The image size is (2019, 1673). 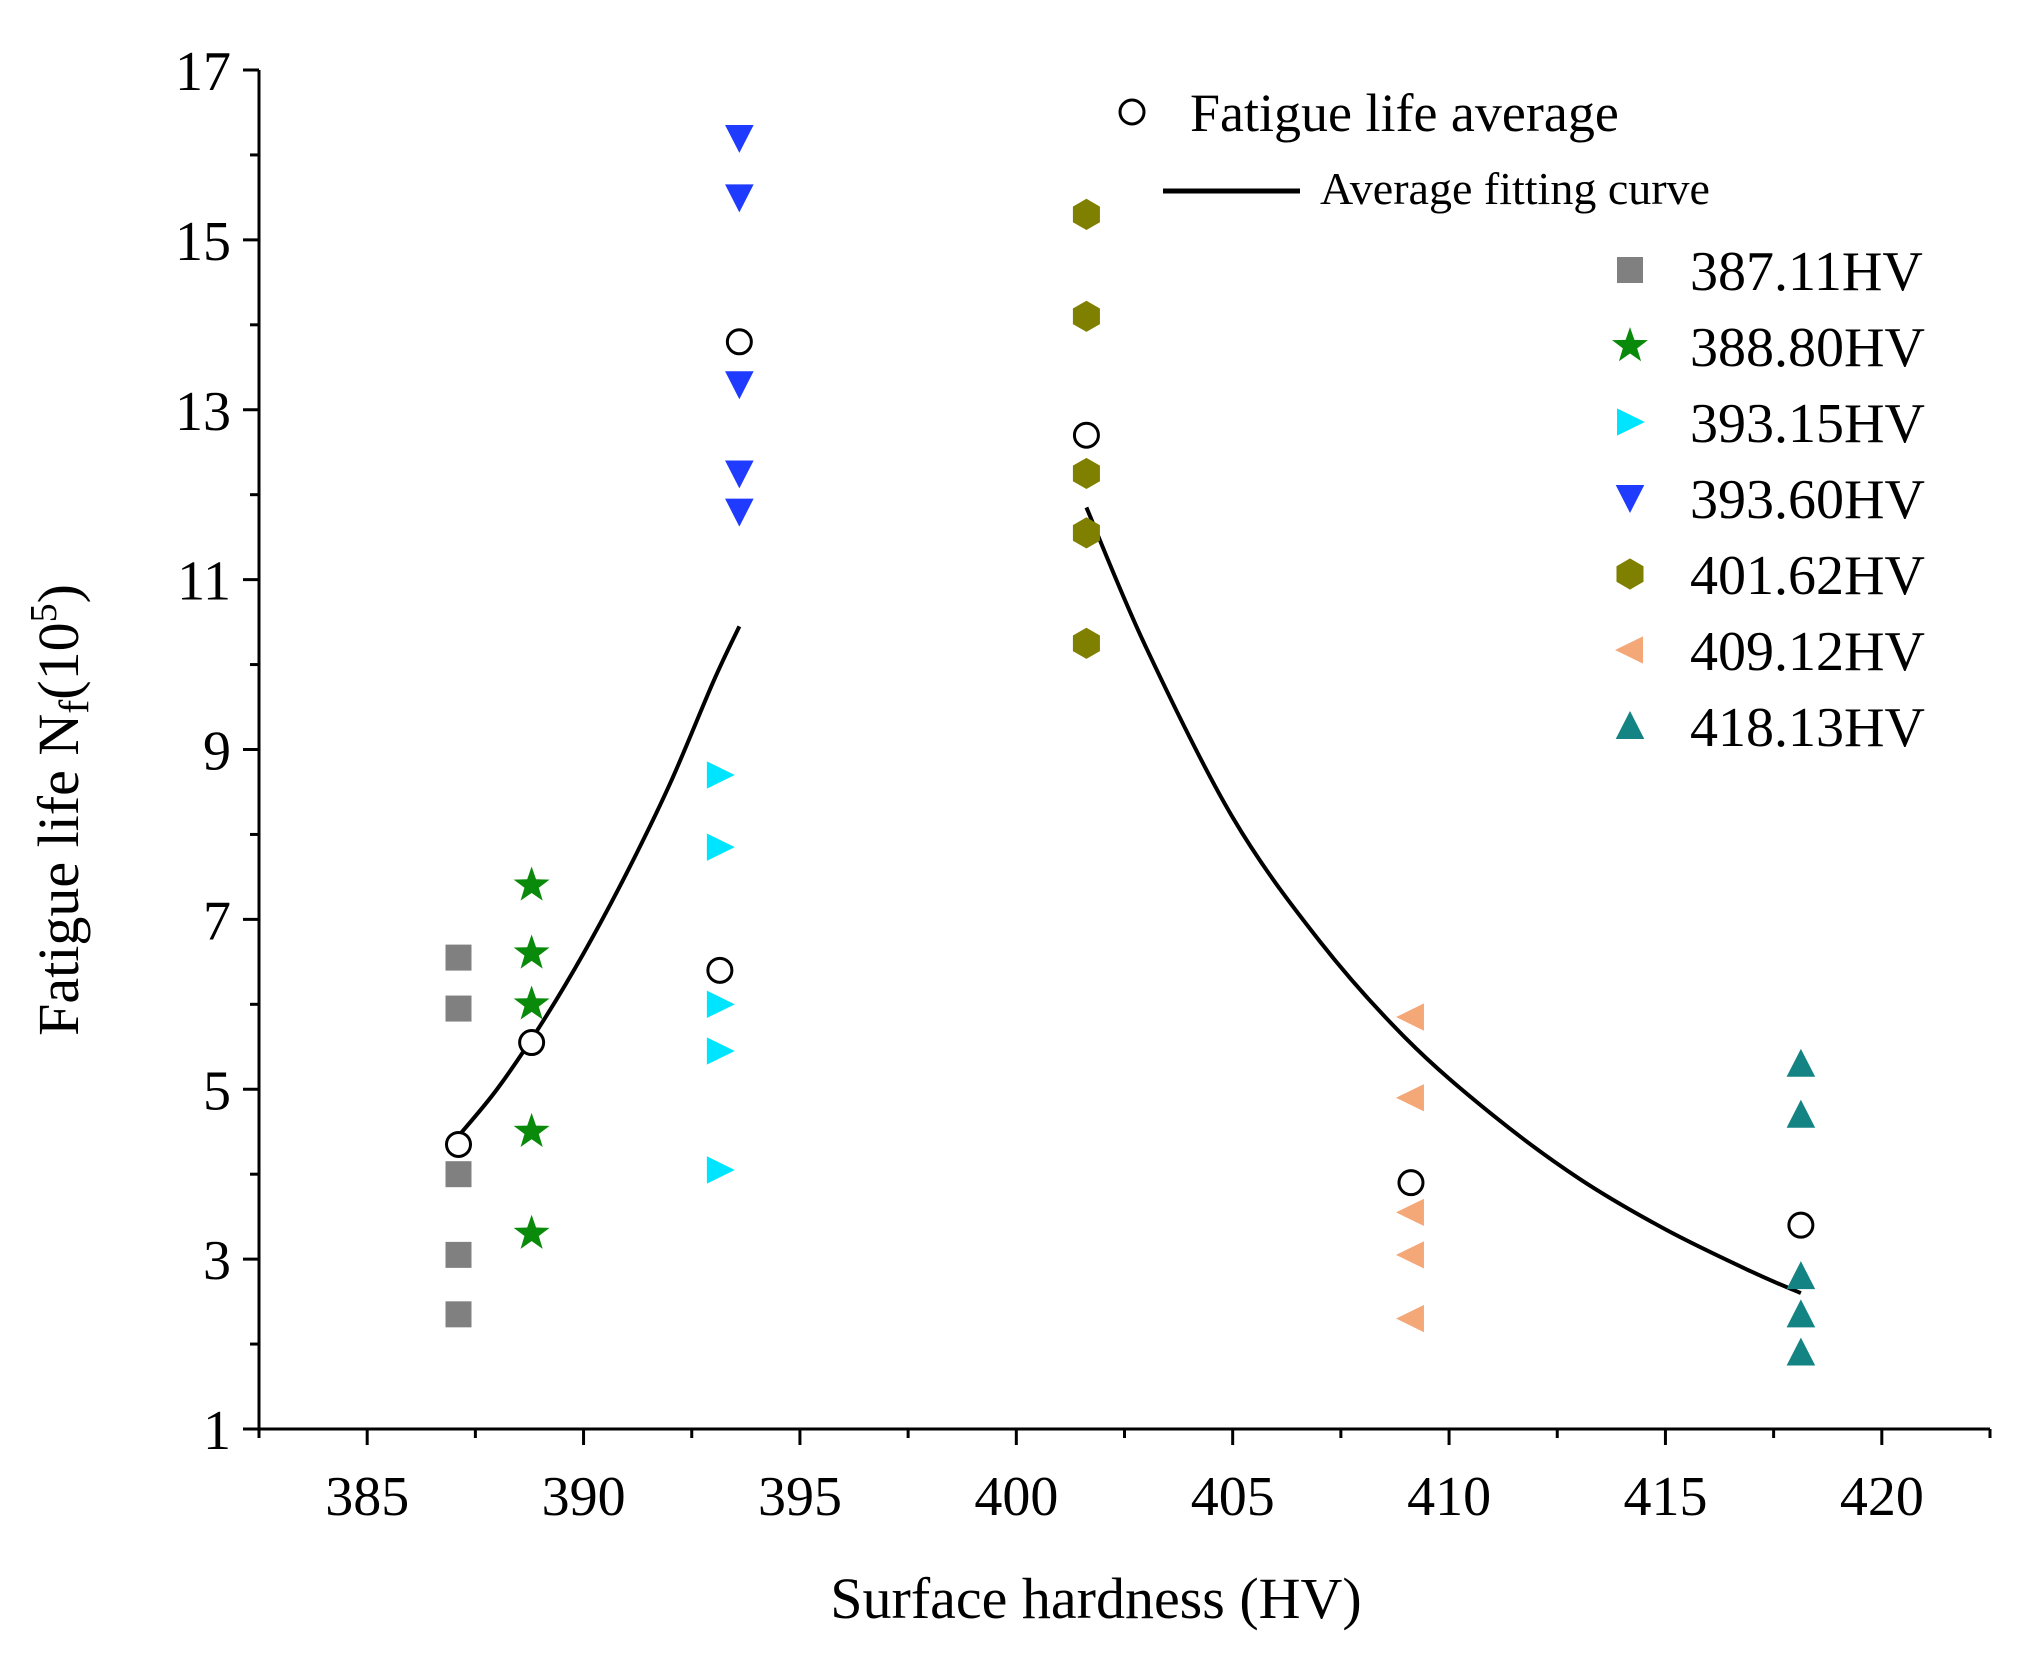 I want to click on legend-label-393-15hv: 393.15HV, so click(x=1807, y=424).